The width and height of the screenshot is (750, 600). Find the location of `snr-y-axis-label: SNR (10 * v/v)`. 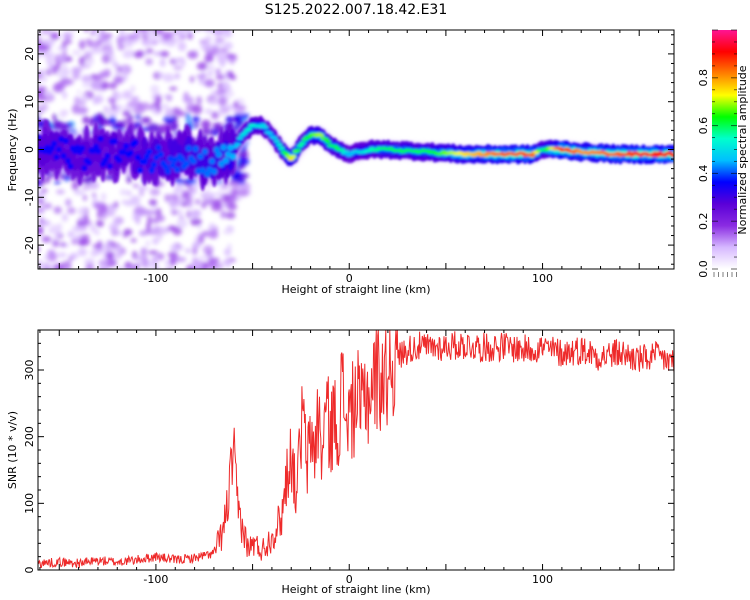

snr-y-axis-label: SNR (10 * v/v) is located at coordinates (12, 450).